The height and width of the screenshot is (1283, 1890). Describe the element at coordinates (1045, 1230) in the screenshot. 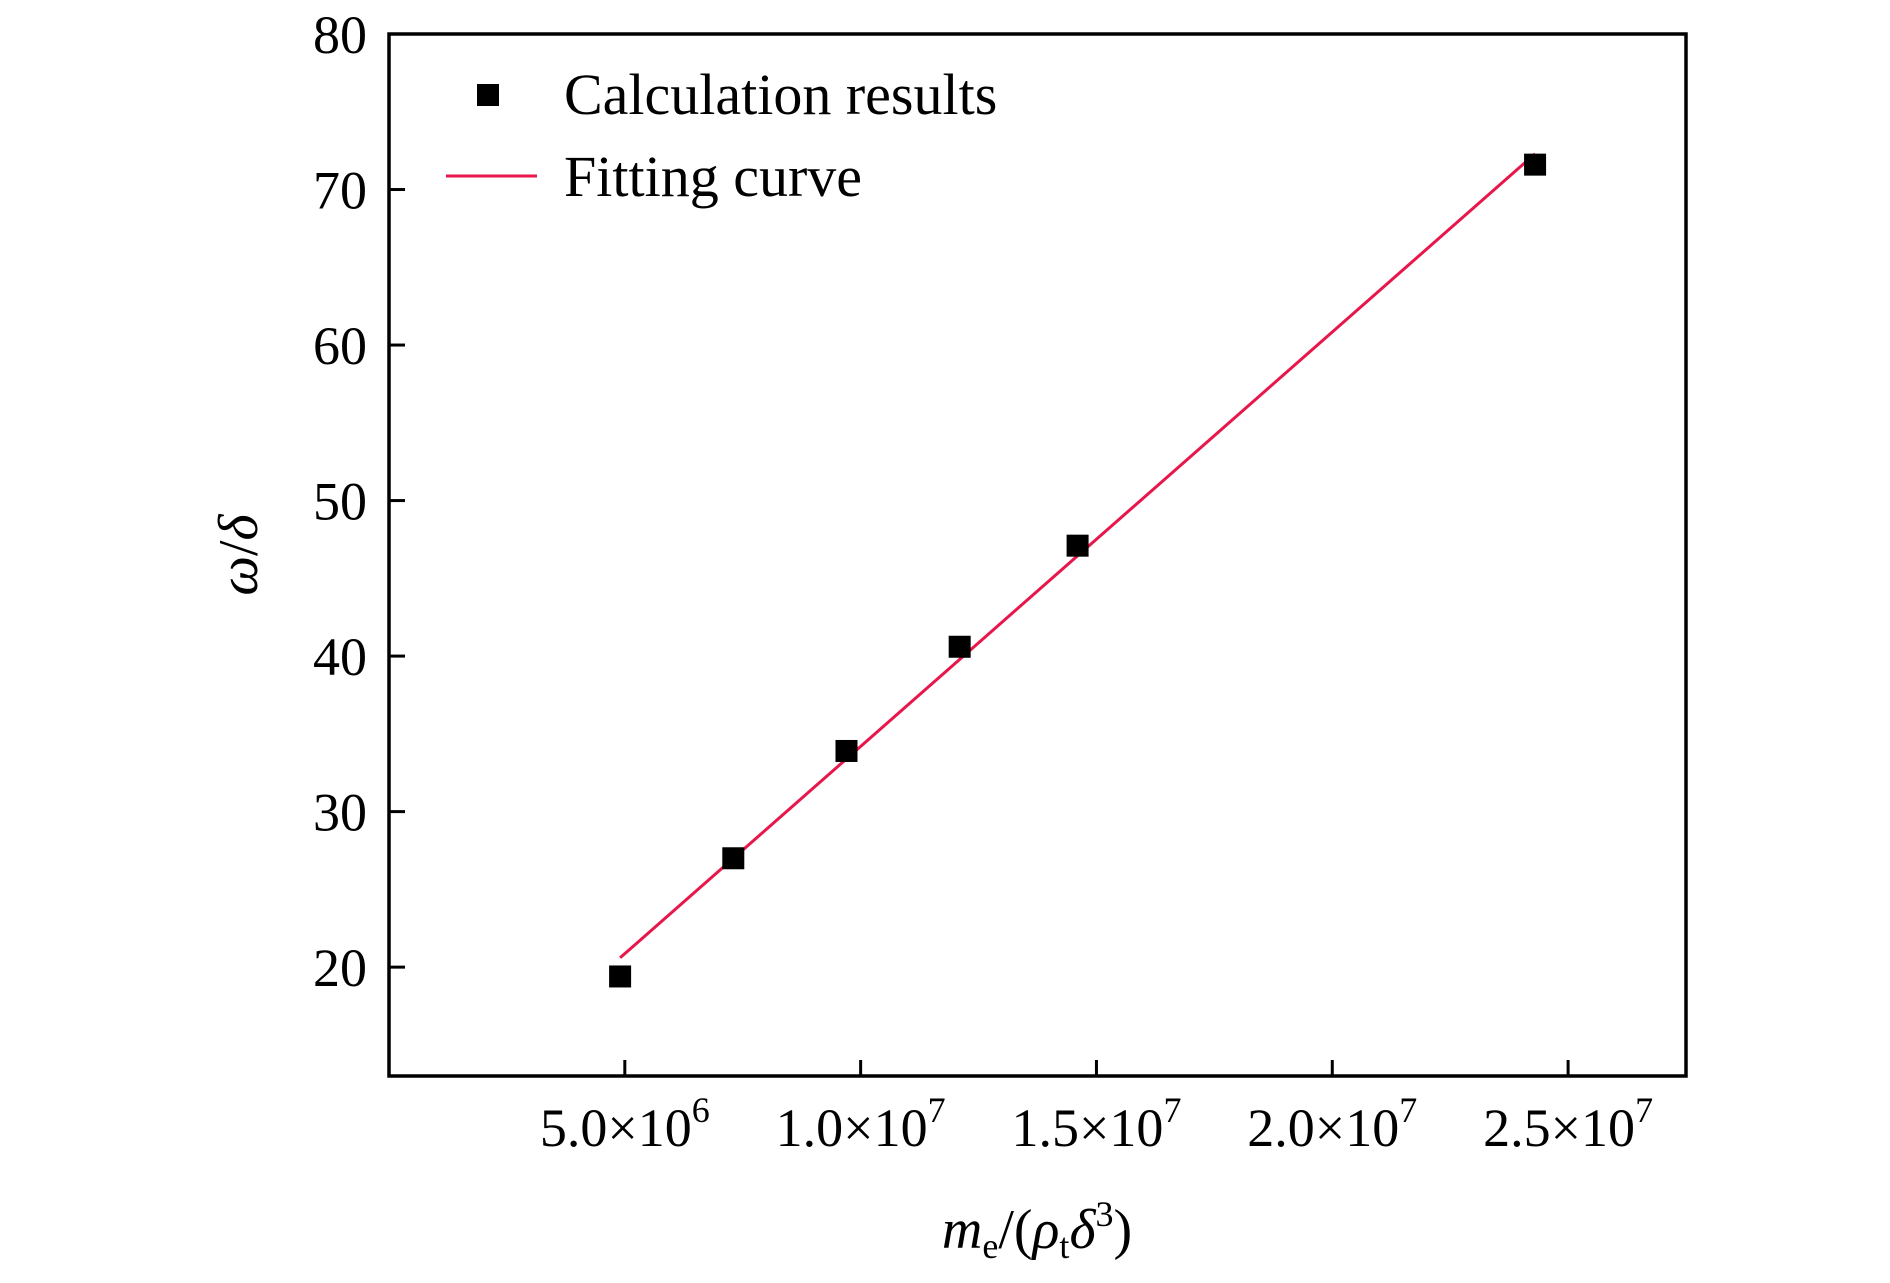

I see `x-axis-title-rho: ρ` at that location.